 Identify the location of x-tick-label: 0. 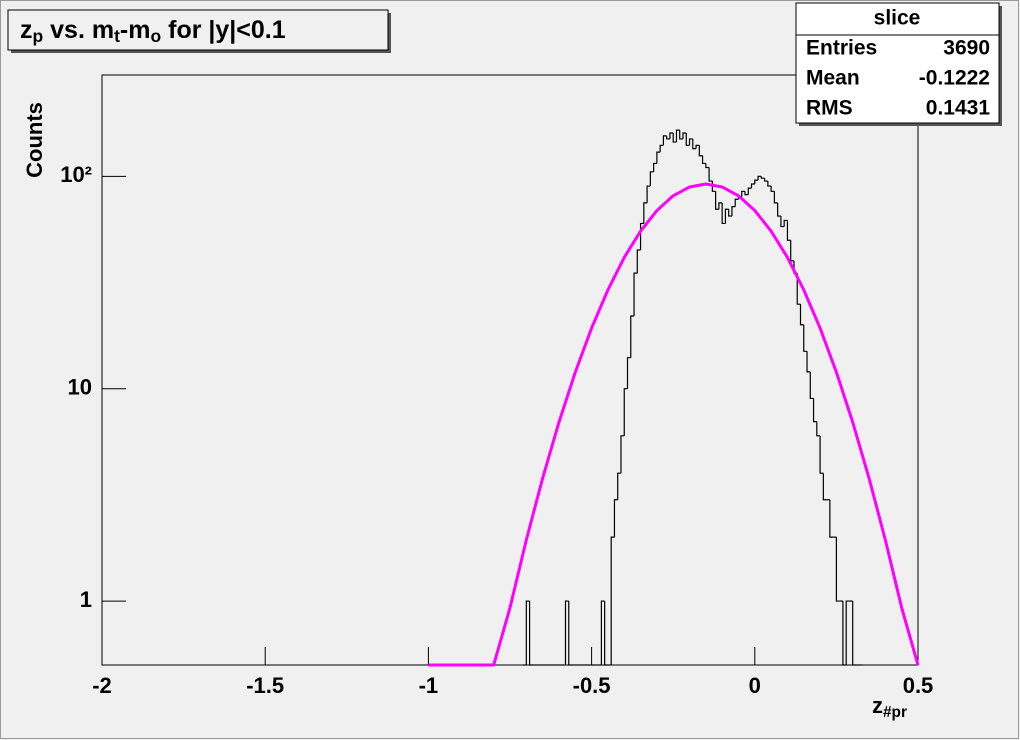
(755, 685).